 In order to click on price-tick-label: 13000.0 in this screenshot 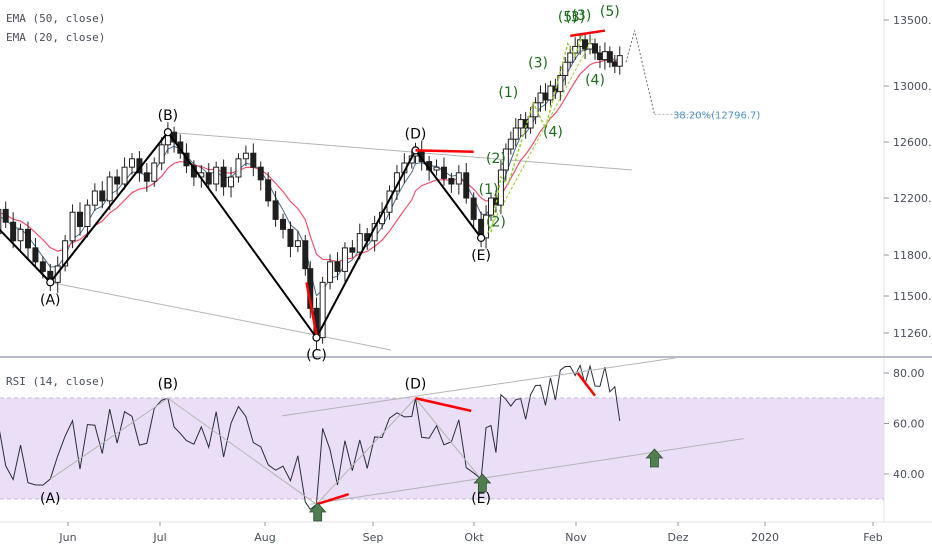, I will do `click(912, 86)`.